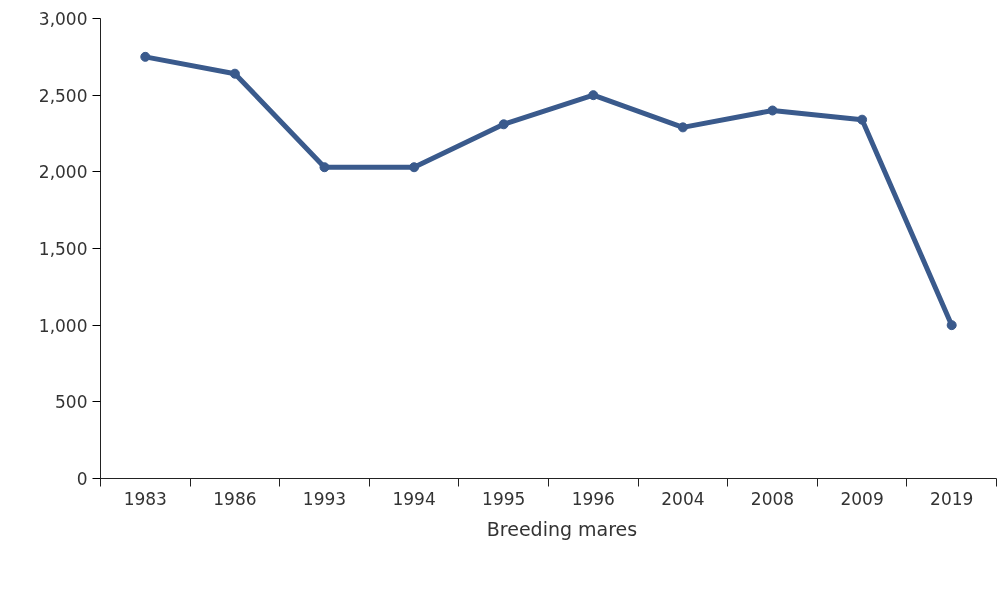 Image resolution: width=1007 pixels, height=595 pixels. What do you see at coordinates (562, 529) in the screenshot?
I see `text: Breeding mares` at bounding box center [562, 529].